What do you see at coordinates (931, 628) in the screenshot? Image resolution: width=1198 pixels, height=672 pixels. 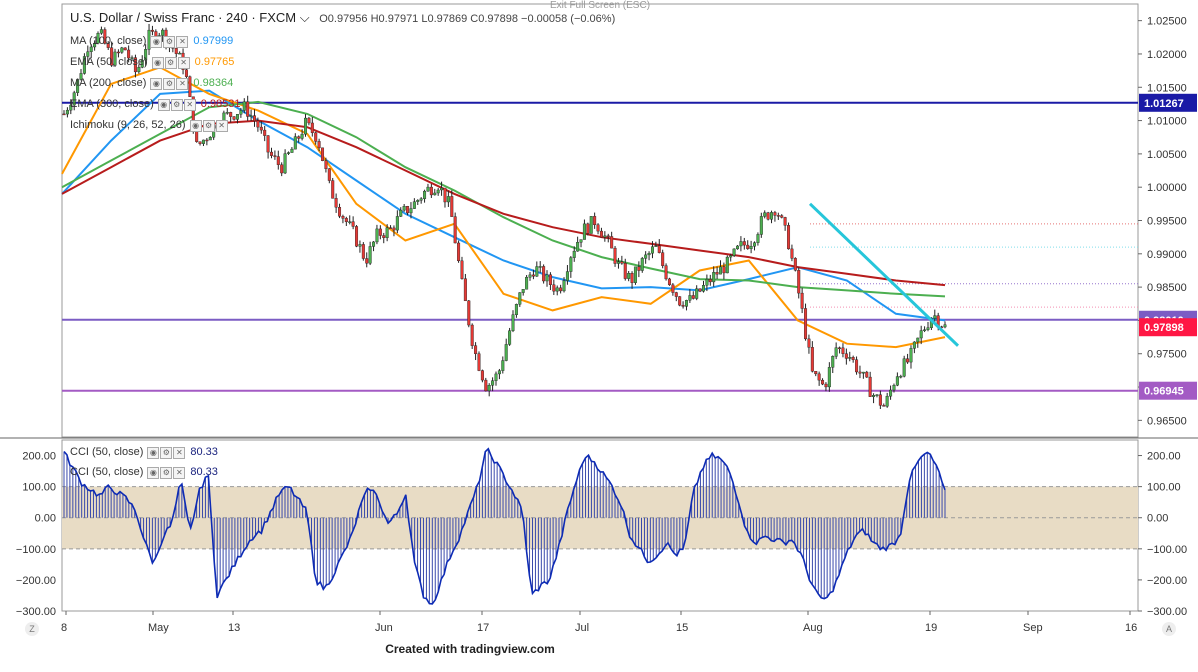 I see `date-tick-label: 19` at bounding box center [931, 628].